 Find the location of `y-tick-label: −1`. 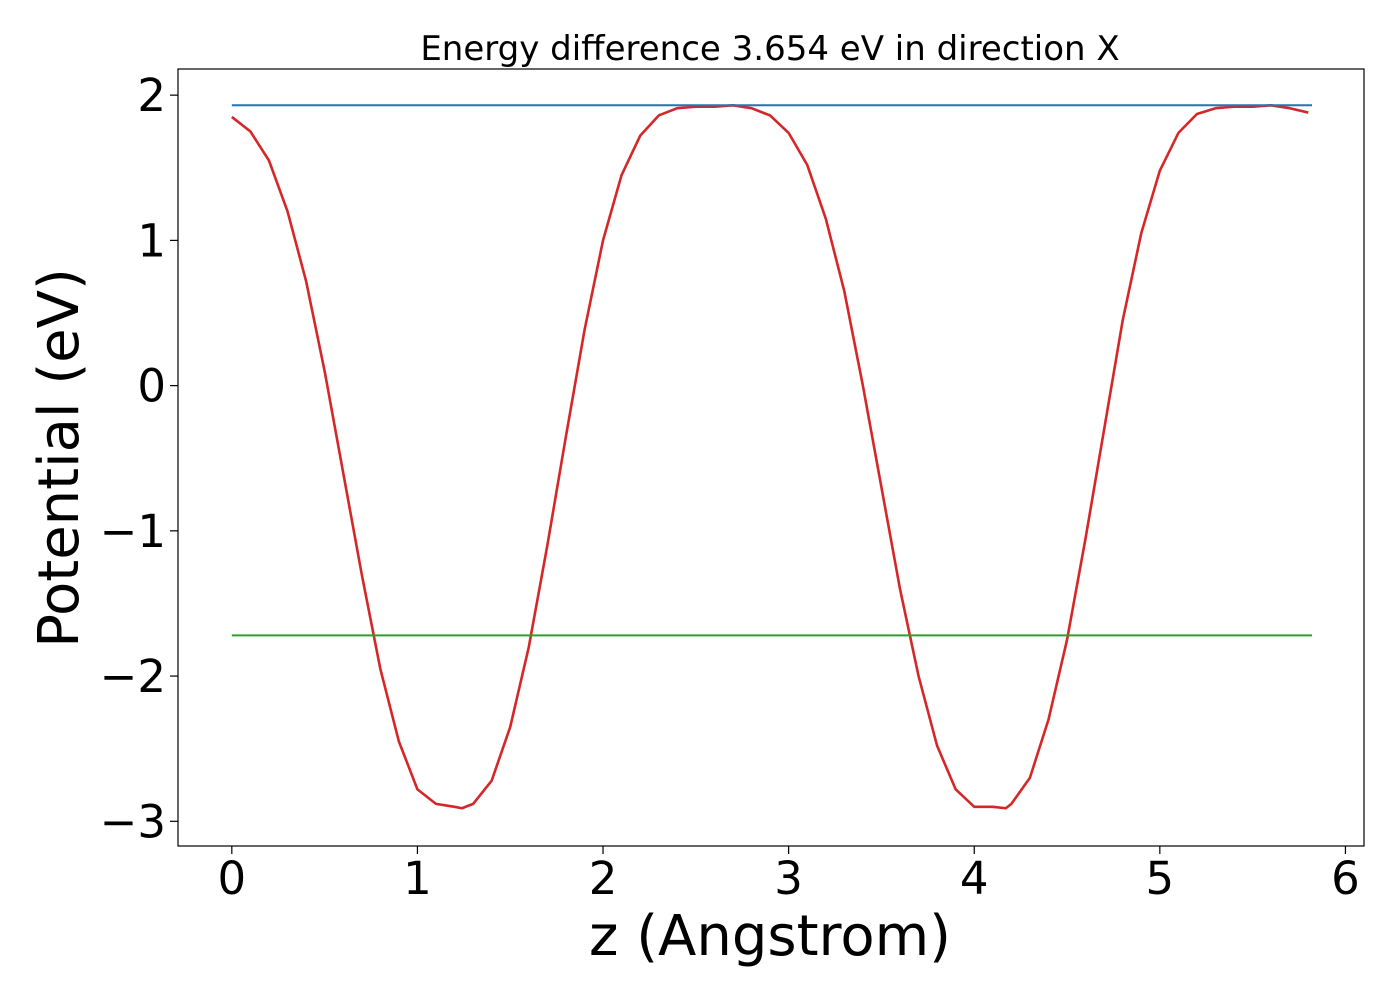

y-tick-label: −1 is located at coordinates (133, 531).